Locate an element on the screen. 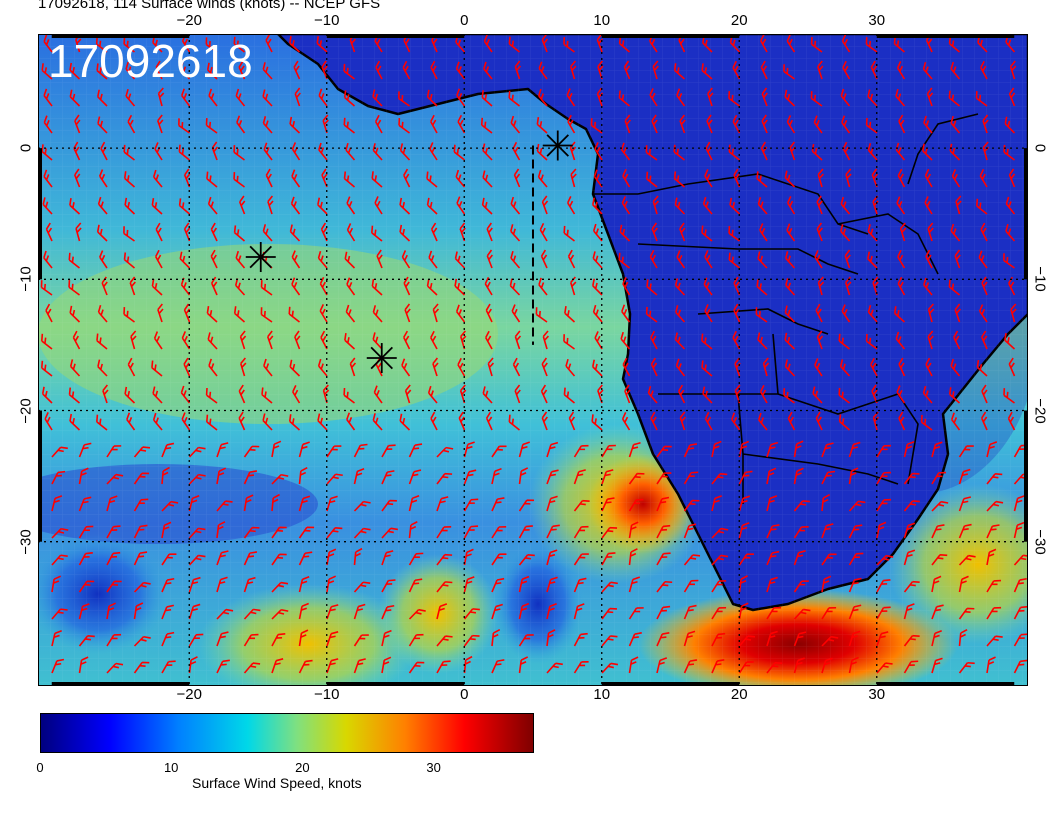 The height and width of the screenshot is (816, 1056). lon-tick-label-top: −20 is located at coordinates (189, 20).